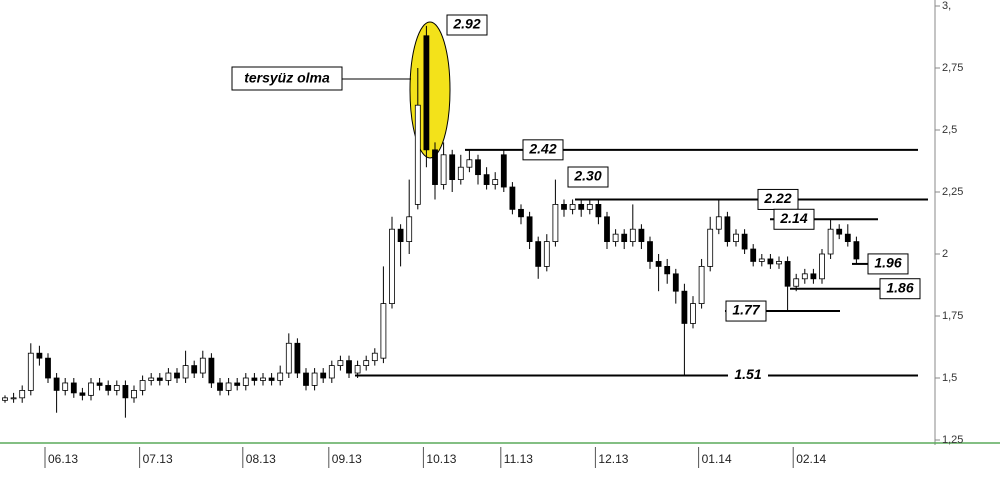 The image size is (1000, 501). What do you see at coordinates (899, 287) in the screenshot?
I see `level-label: 1.86` at bounding box center [899, 287].